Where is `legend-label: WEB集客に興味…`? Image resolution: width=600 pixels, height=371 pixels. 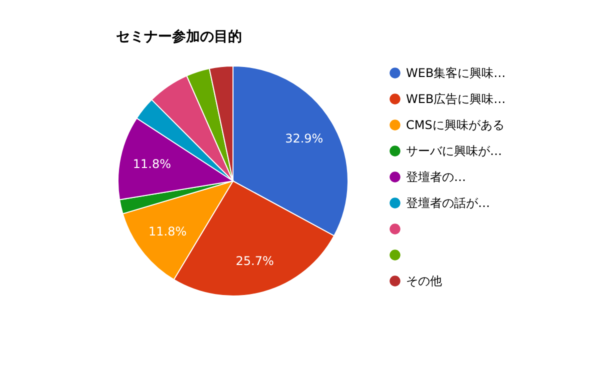
legend-label: WEB集客に興味… is located at coordinates (456, 73).